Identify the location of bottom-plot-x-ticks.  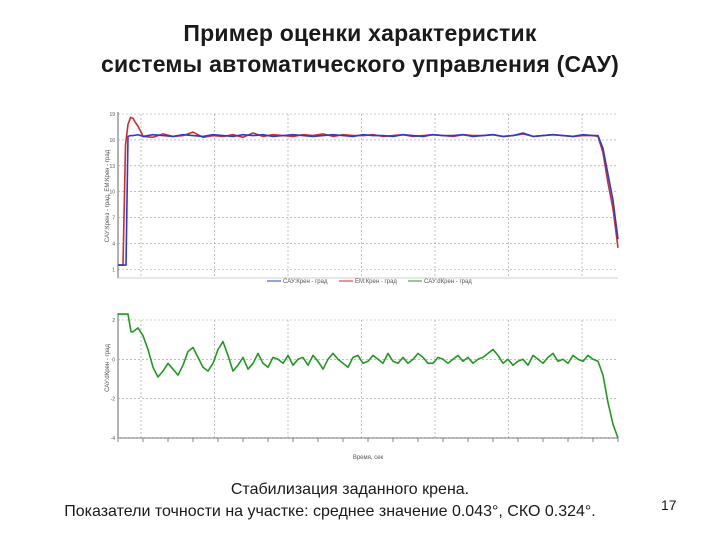
(368, 440).